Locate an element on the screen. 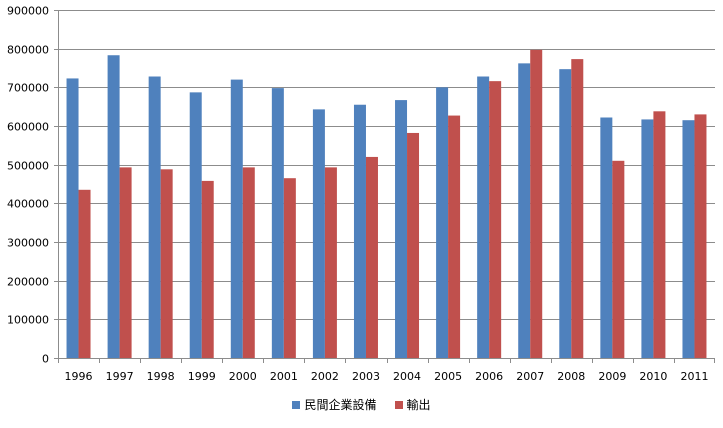 This screenshot has height=428, width=723. x-tick-label: 2005 is located at coordinates (448, 376).